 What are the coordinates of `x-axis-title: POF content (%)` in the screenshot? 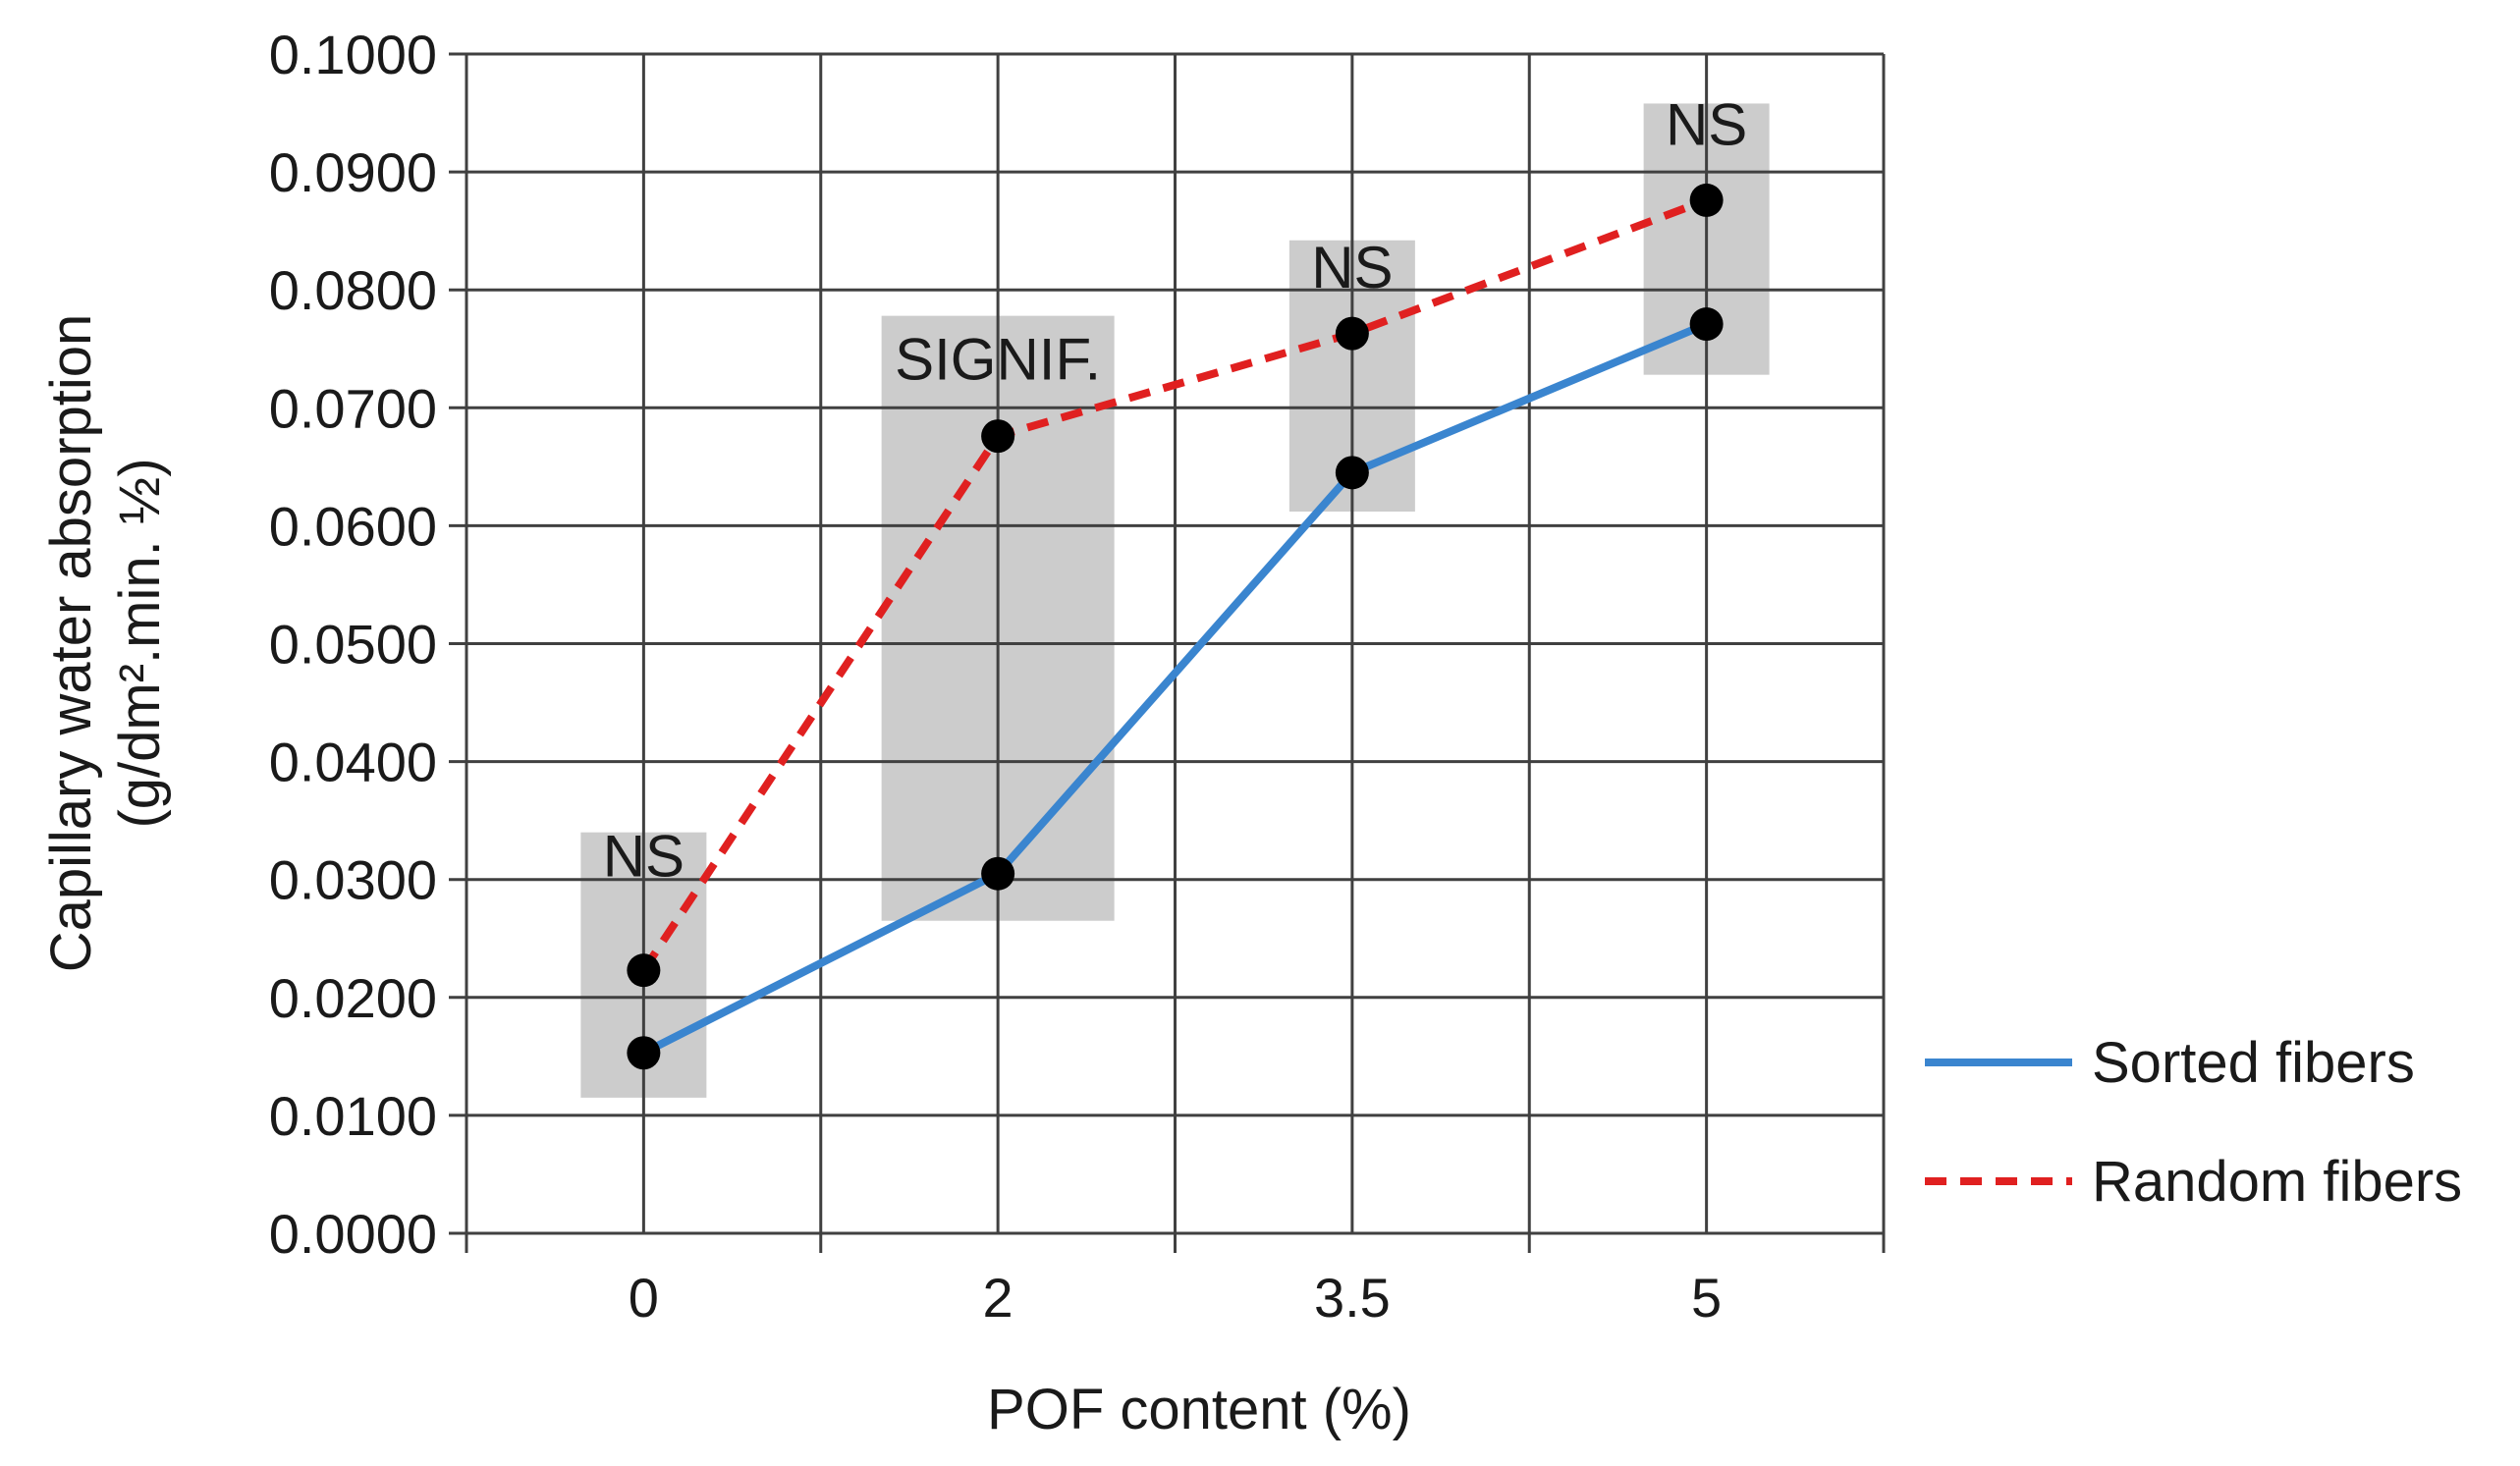 It's located at (1199, 1409).